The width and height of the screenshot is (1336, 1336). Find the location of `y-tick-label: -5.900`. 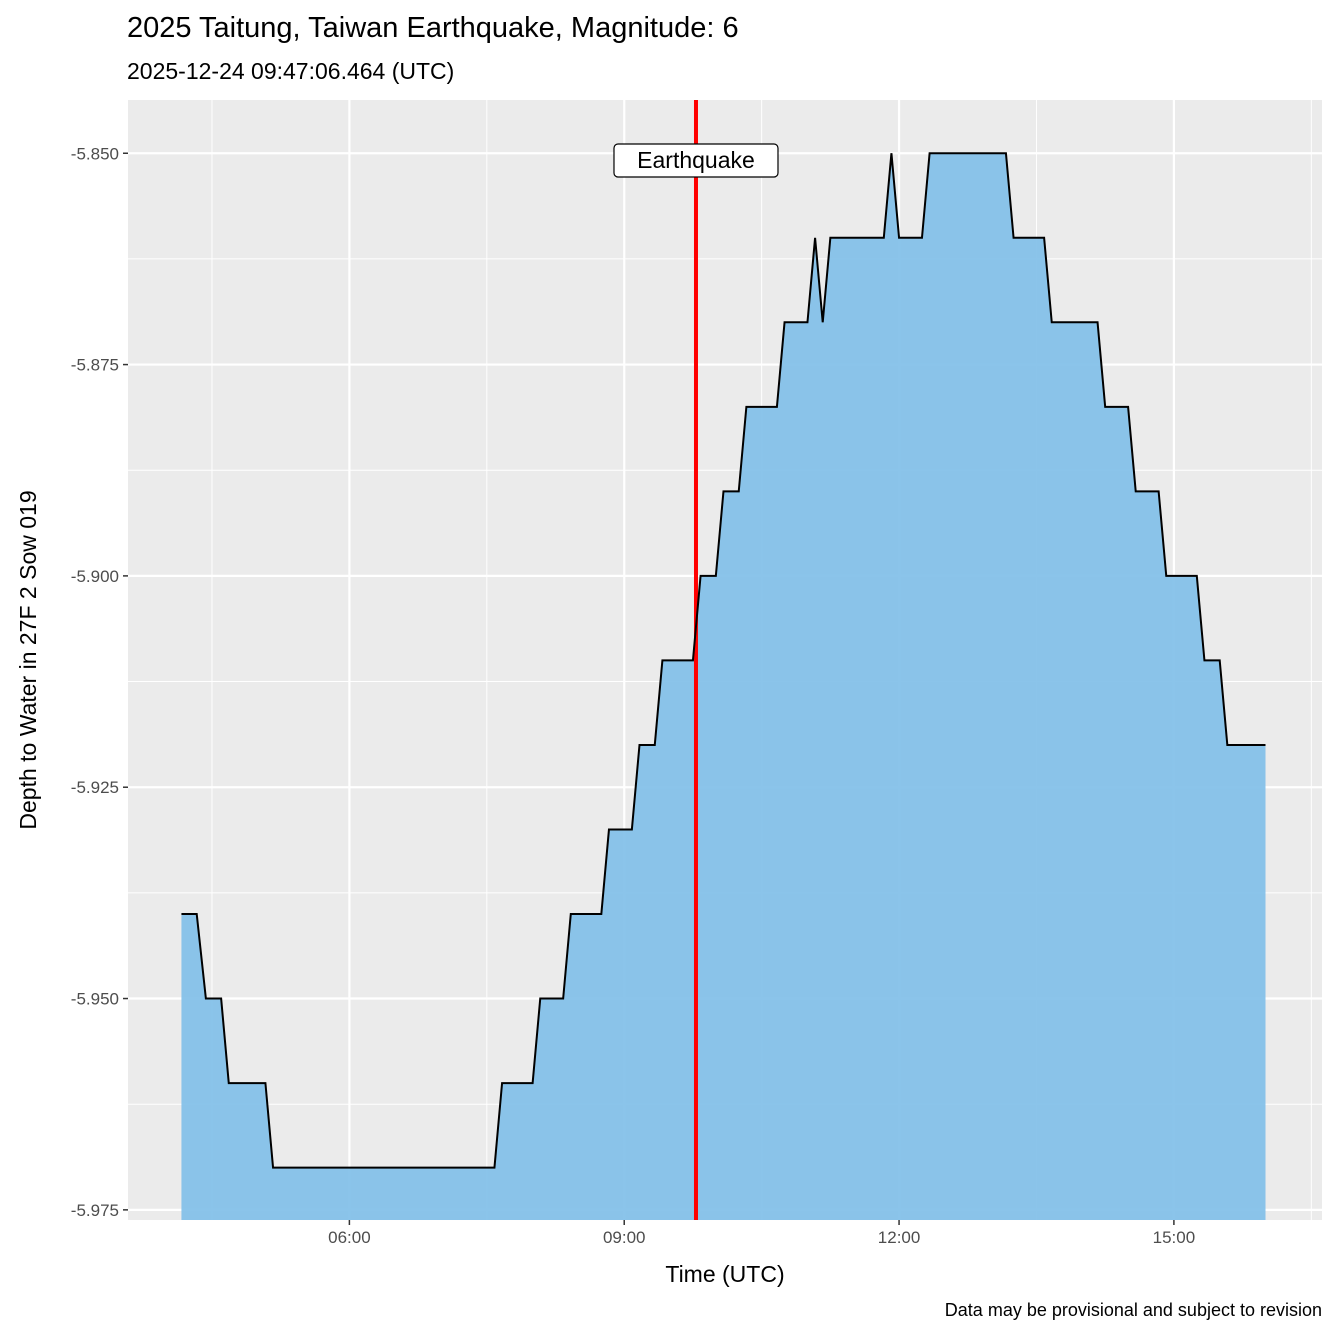

y-tick-label: -5.900 is located at coordinates (95, 576).